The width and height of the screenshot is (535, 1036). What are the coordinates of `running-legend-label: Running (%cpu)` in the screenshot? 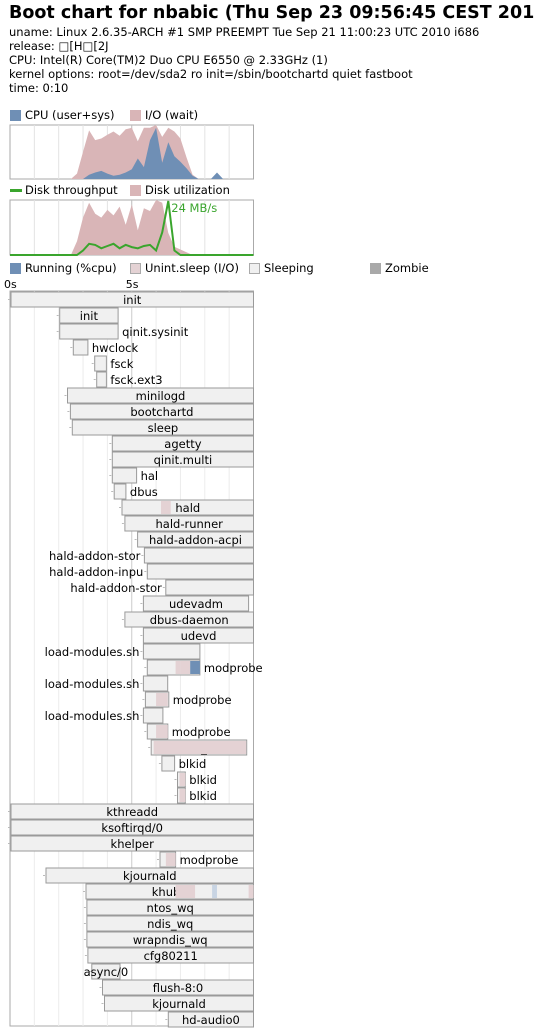 It's located at (71, 268).